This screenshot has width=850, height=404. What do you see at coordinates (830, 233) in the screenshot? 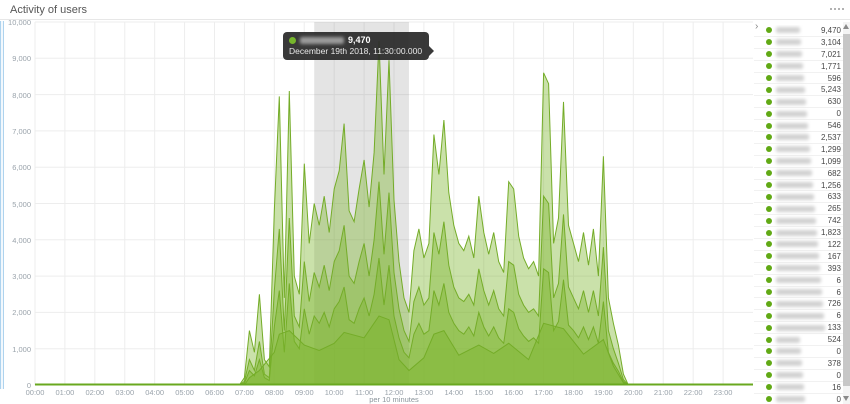
I see `legend-series-value: 1,823` at bounding box center [830, 233].